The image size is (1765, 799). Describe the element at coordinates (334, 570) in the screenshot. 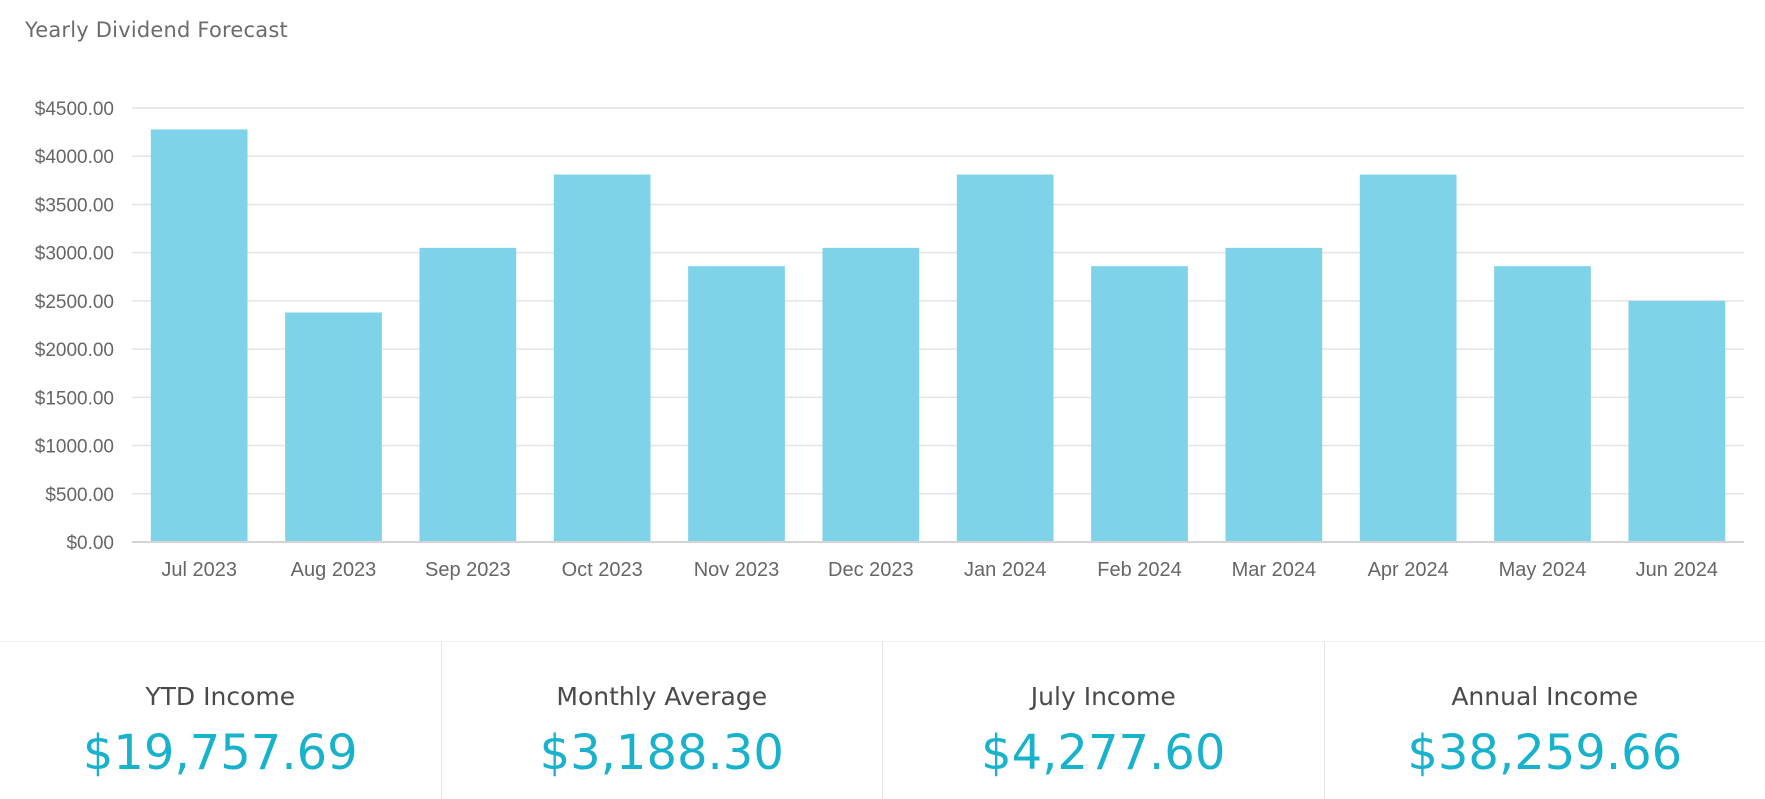

I see `x-tick-label: Aug 2023` at that location.